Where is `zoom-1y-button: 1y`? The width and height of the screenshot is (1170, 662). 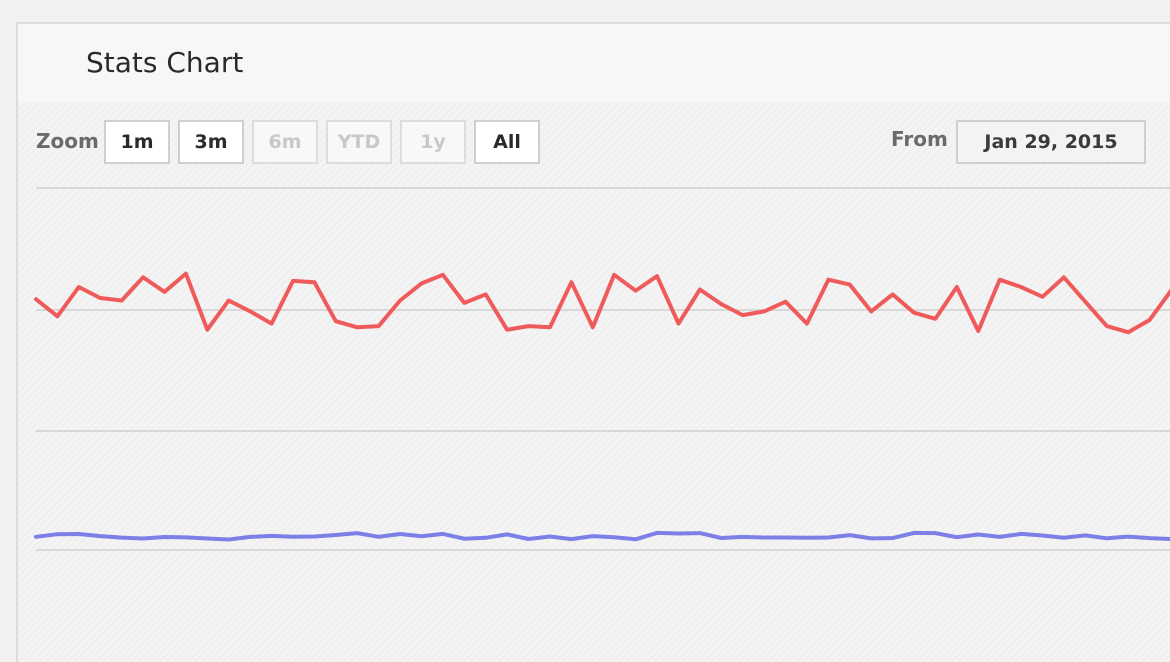
zoom-1y-button: 1y is located at coordinates (433, 142).